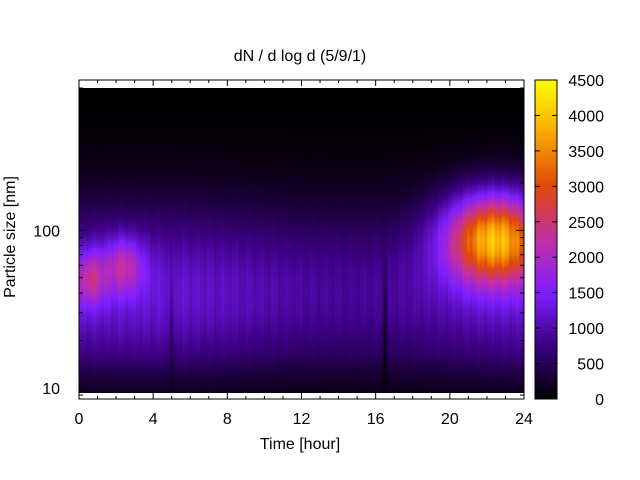 The width and height of the screenshot is (640, 480). What do you see at coordinates (10, 237) in the screenshot?
I see `y-axis-label: Particle size [nm]` at bounding box center [10, 237].